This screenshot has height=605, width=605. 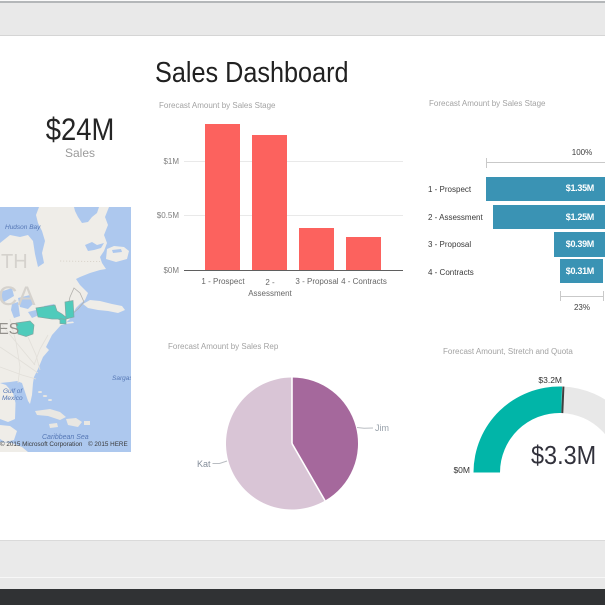 What do you see at coordinates (13, 391) in the screenshot?
I see `svg-text: Gulf of` at bounding box center [13, 391].